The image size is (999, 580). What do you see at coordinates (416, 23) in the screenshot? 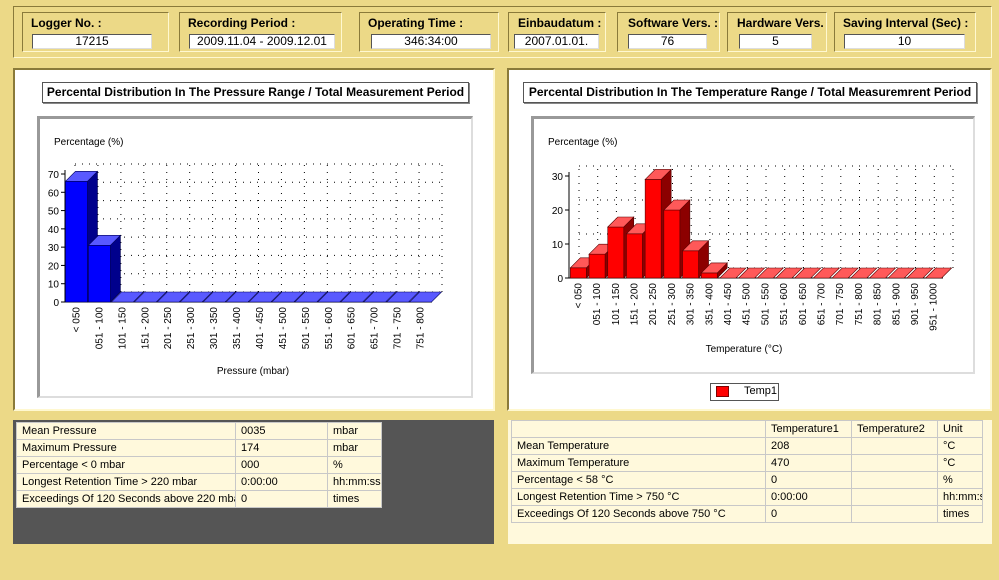
I see `operating-time-label: Operating Time :` at bounding box center [416, 23].